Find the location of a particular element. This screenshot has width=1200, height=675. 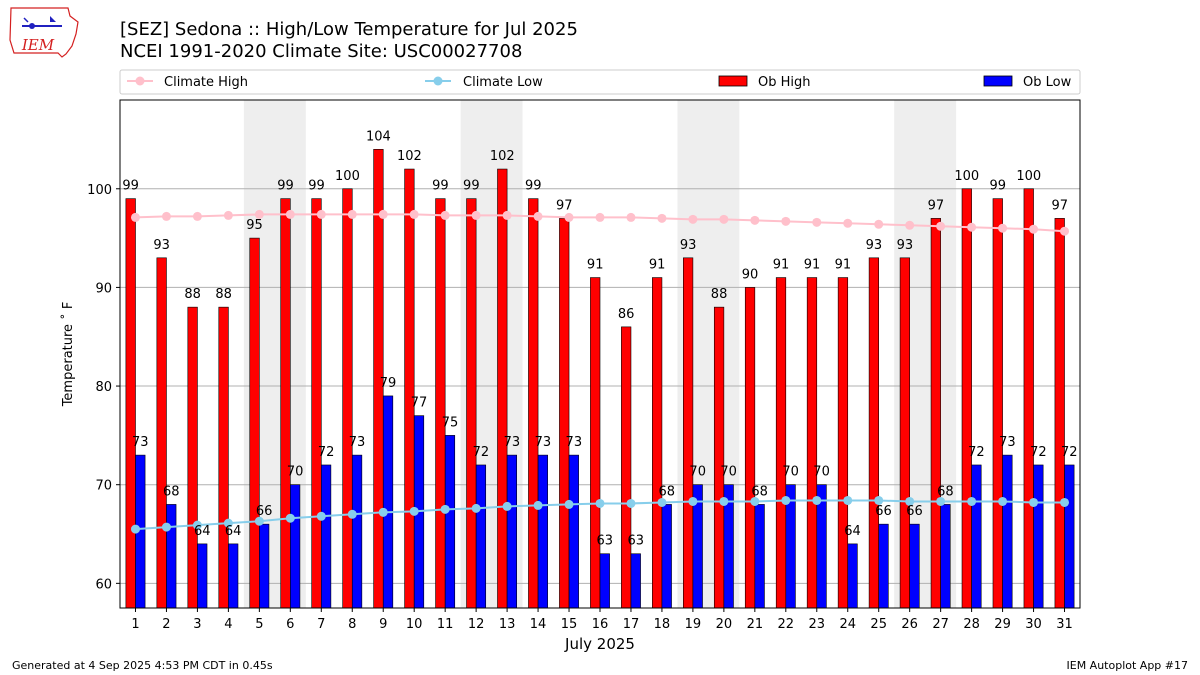

label-ob-high-2: 93 is located at coordinates (161, 245).